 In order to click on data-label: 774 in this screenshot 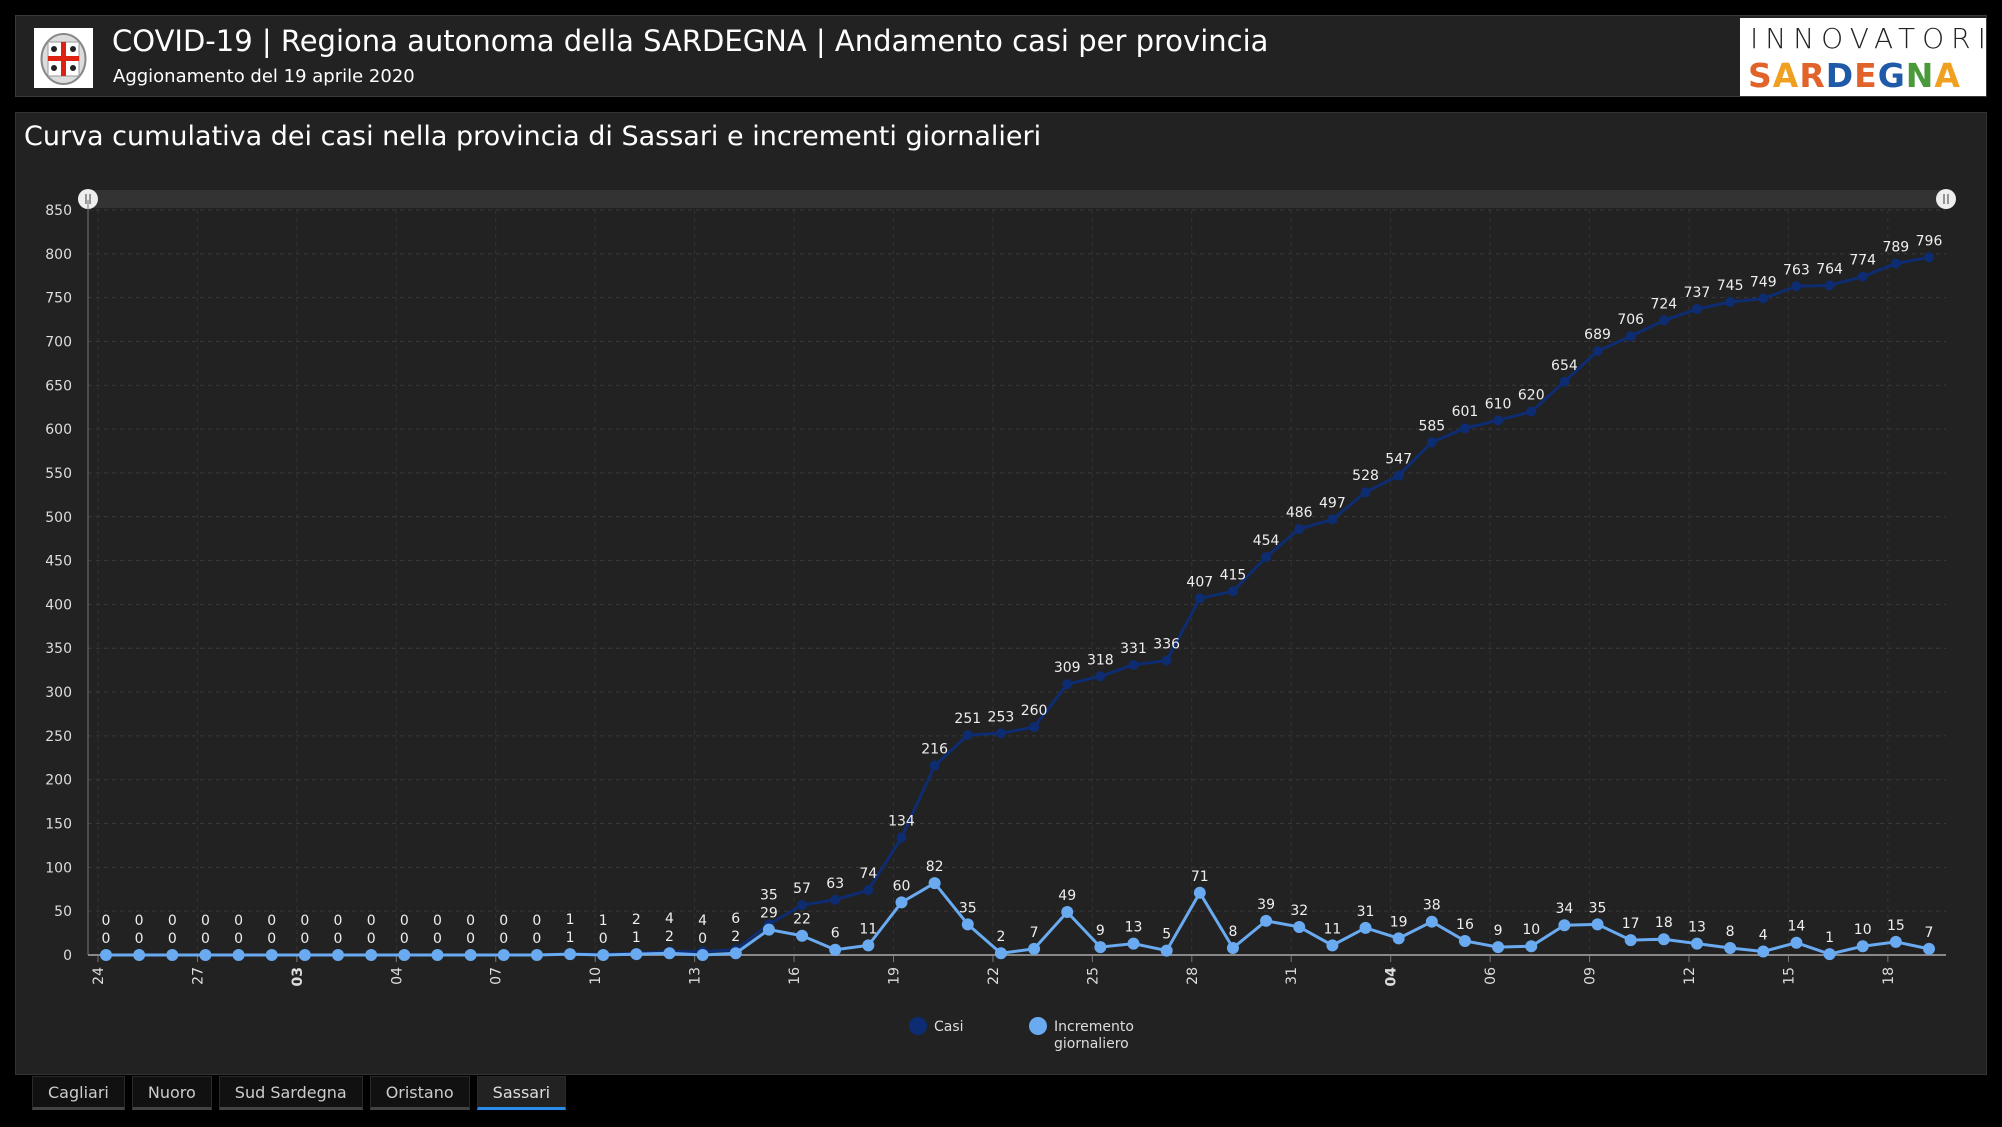, I will do `click(1862, 261)`.